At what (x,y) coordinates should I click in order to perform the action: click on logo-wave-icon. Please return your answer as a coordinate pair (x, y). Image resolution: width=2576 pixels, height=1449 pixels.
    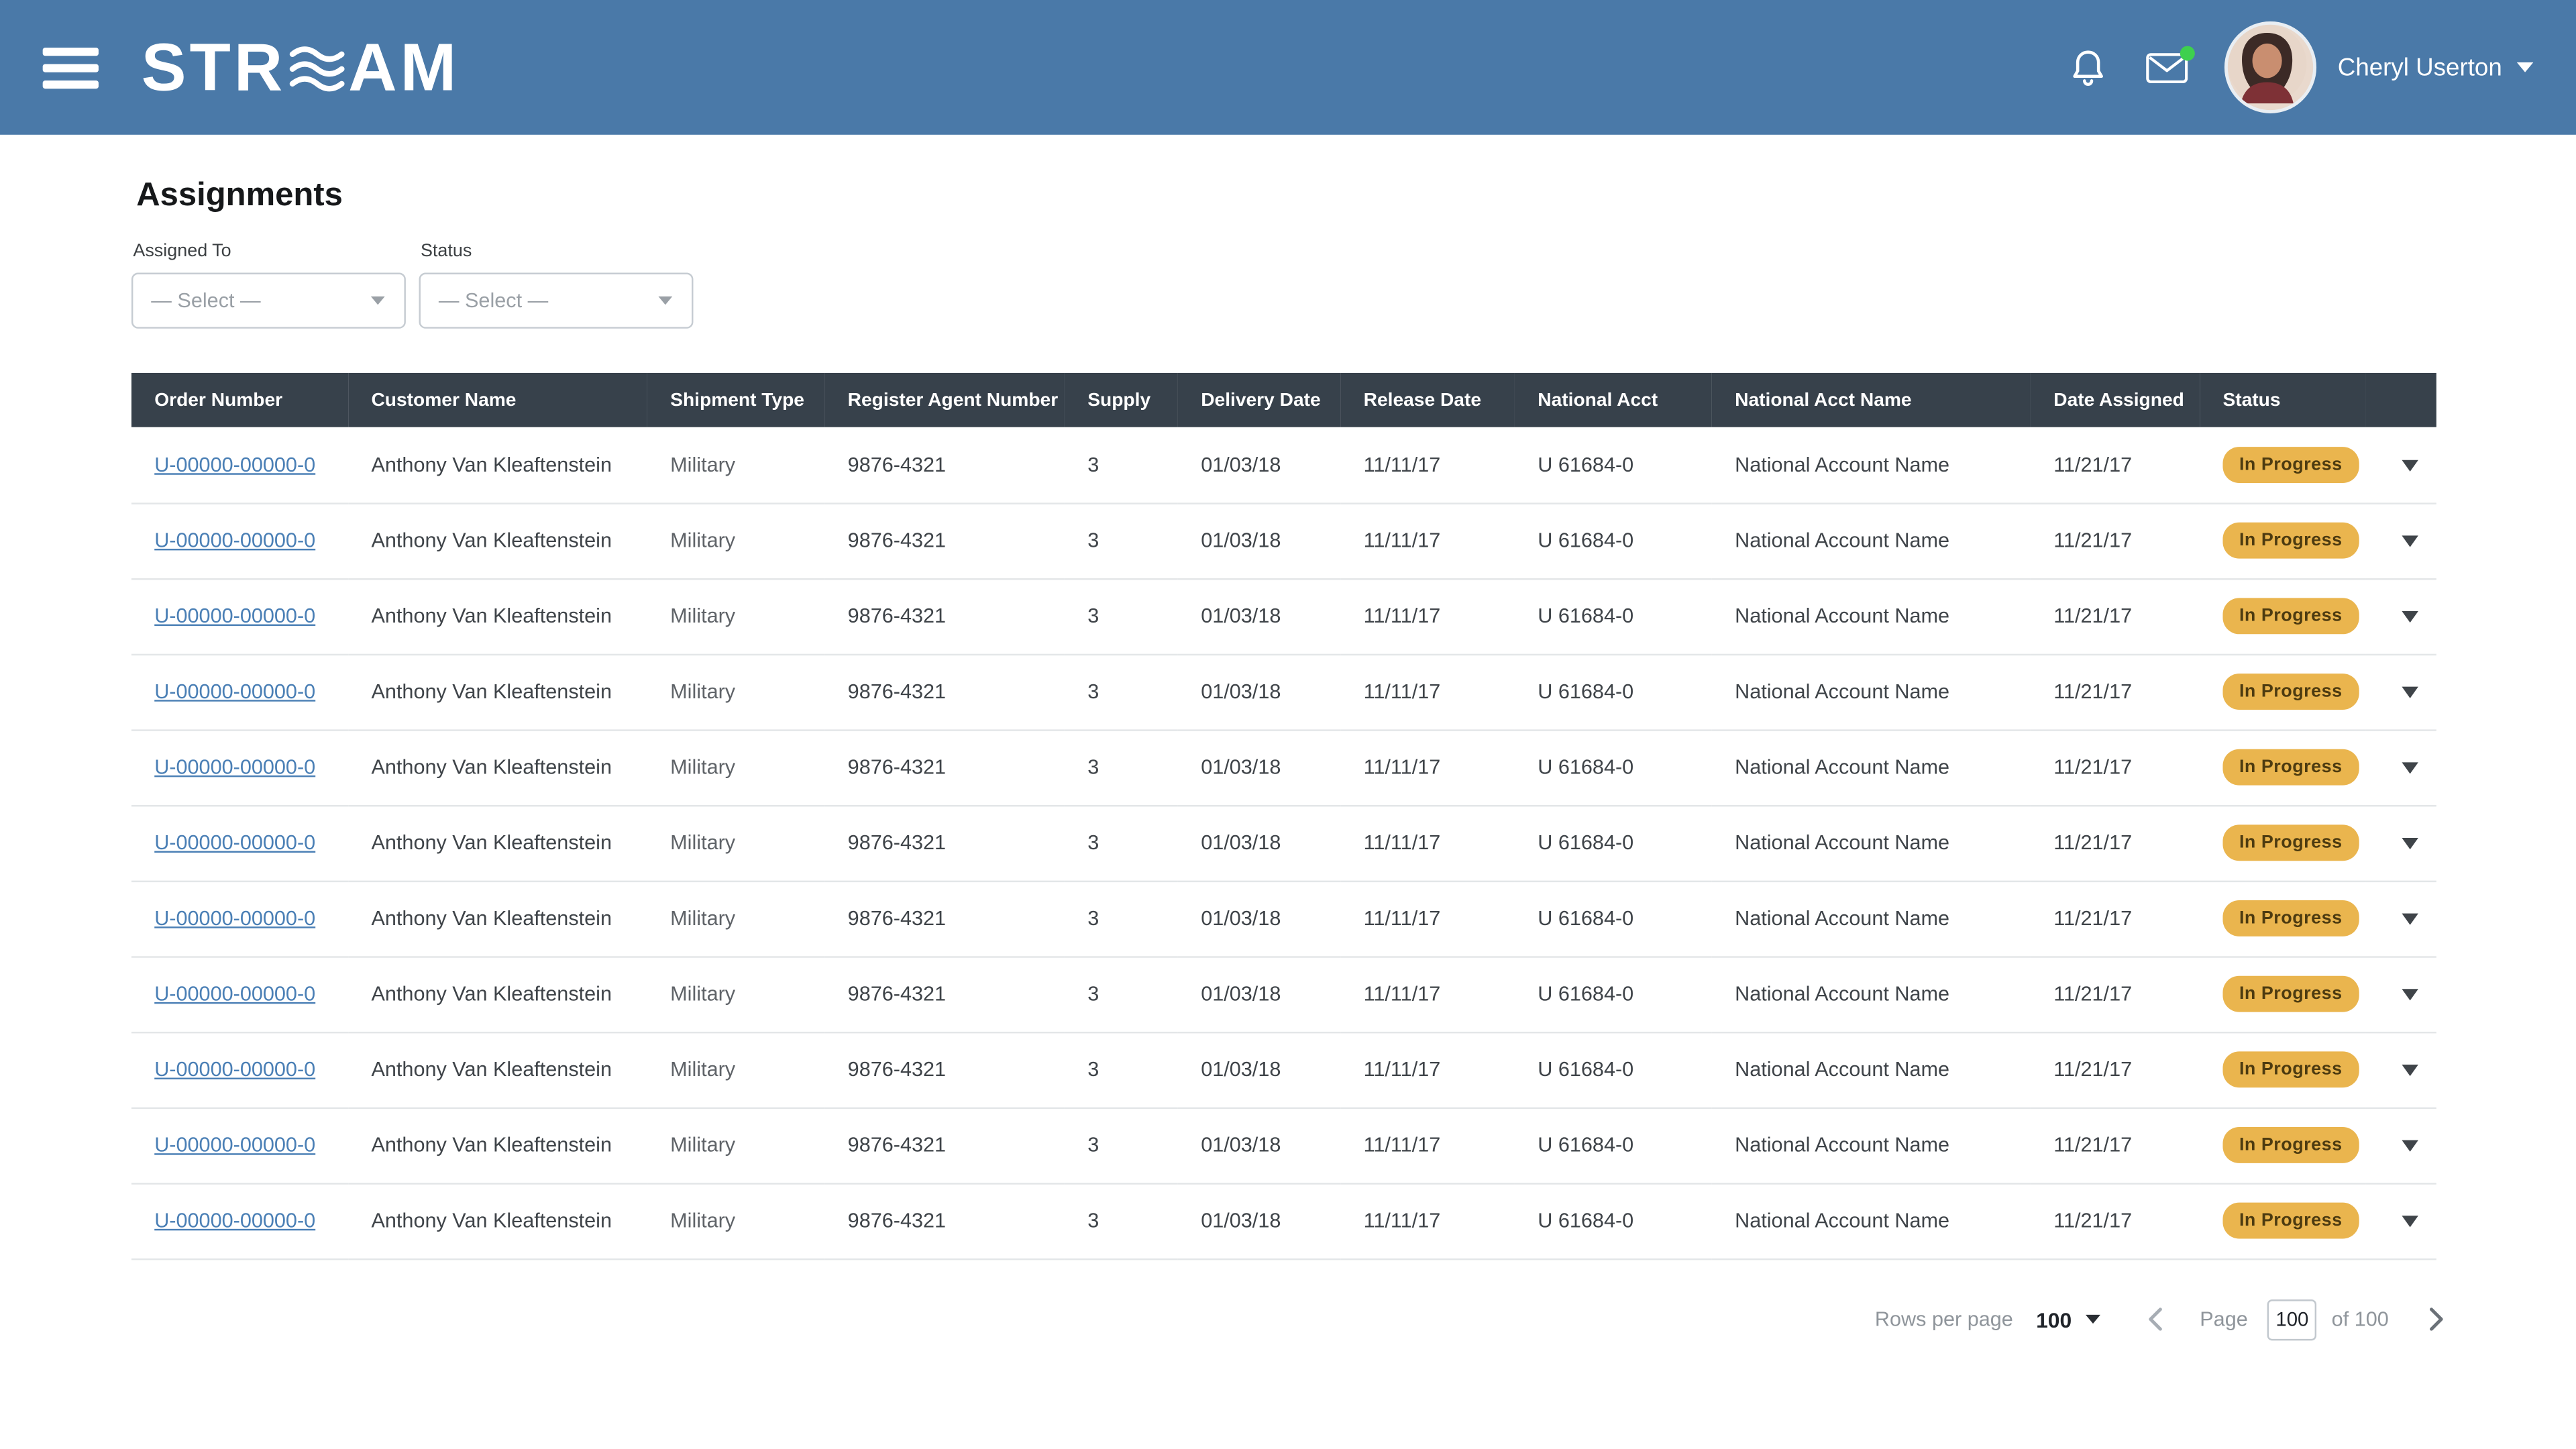
    Looking at the image, I should click on (317, 69).